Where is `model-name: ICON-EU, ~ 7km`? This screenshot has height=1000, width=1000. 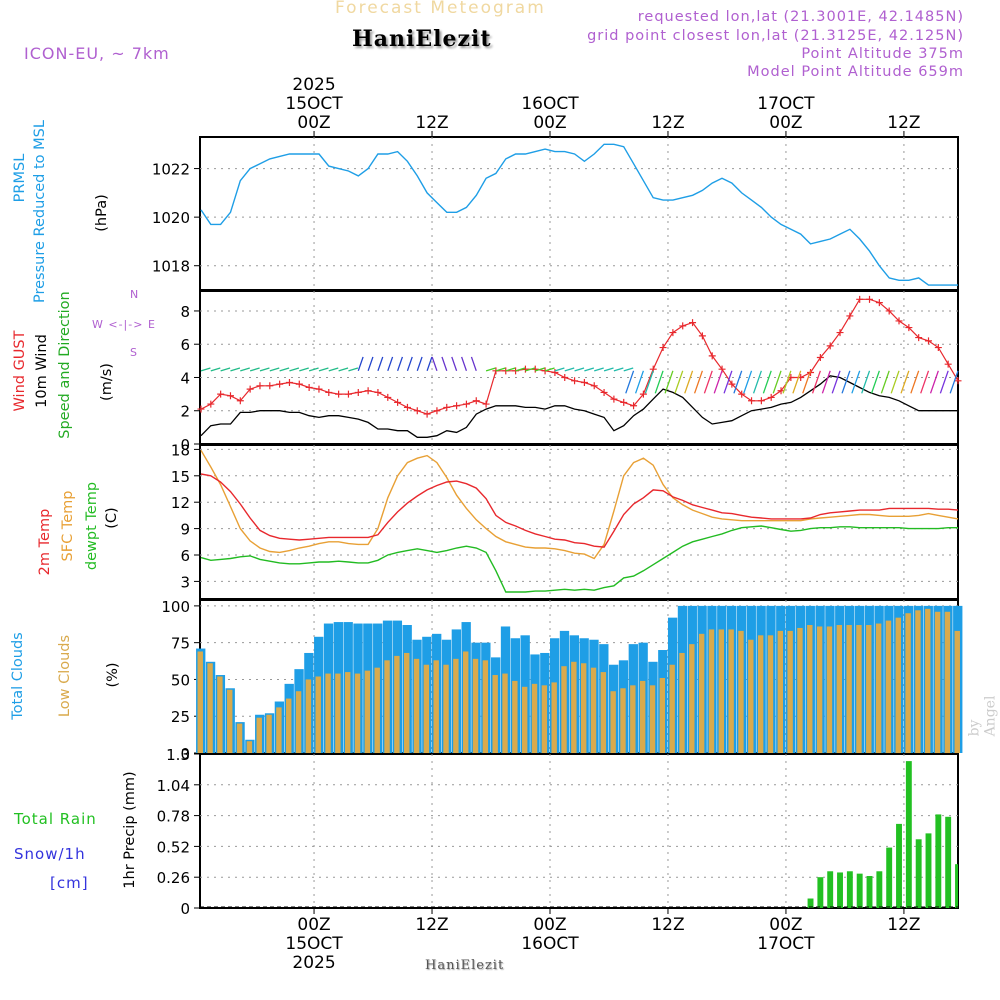 model-name: ICON-EU, ~ 7km is located at coordinates (97, 53).